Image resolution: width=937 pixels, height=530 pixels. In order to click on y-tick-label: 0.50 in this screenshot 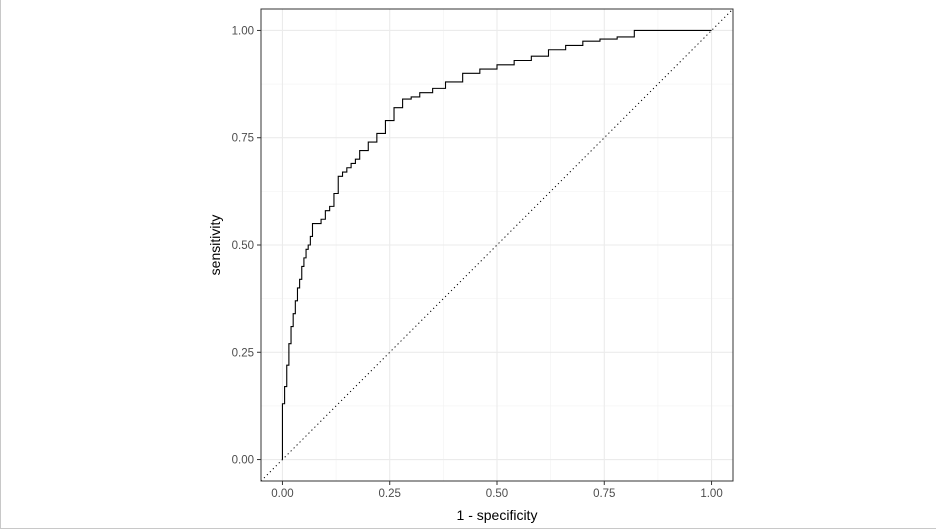, I will do `click(243, 246)`.